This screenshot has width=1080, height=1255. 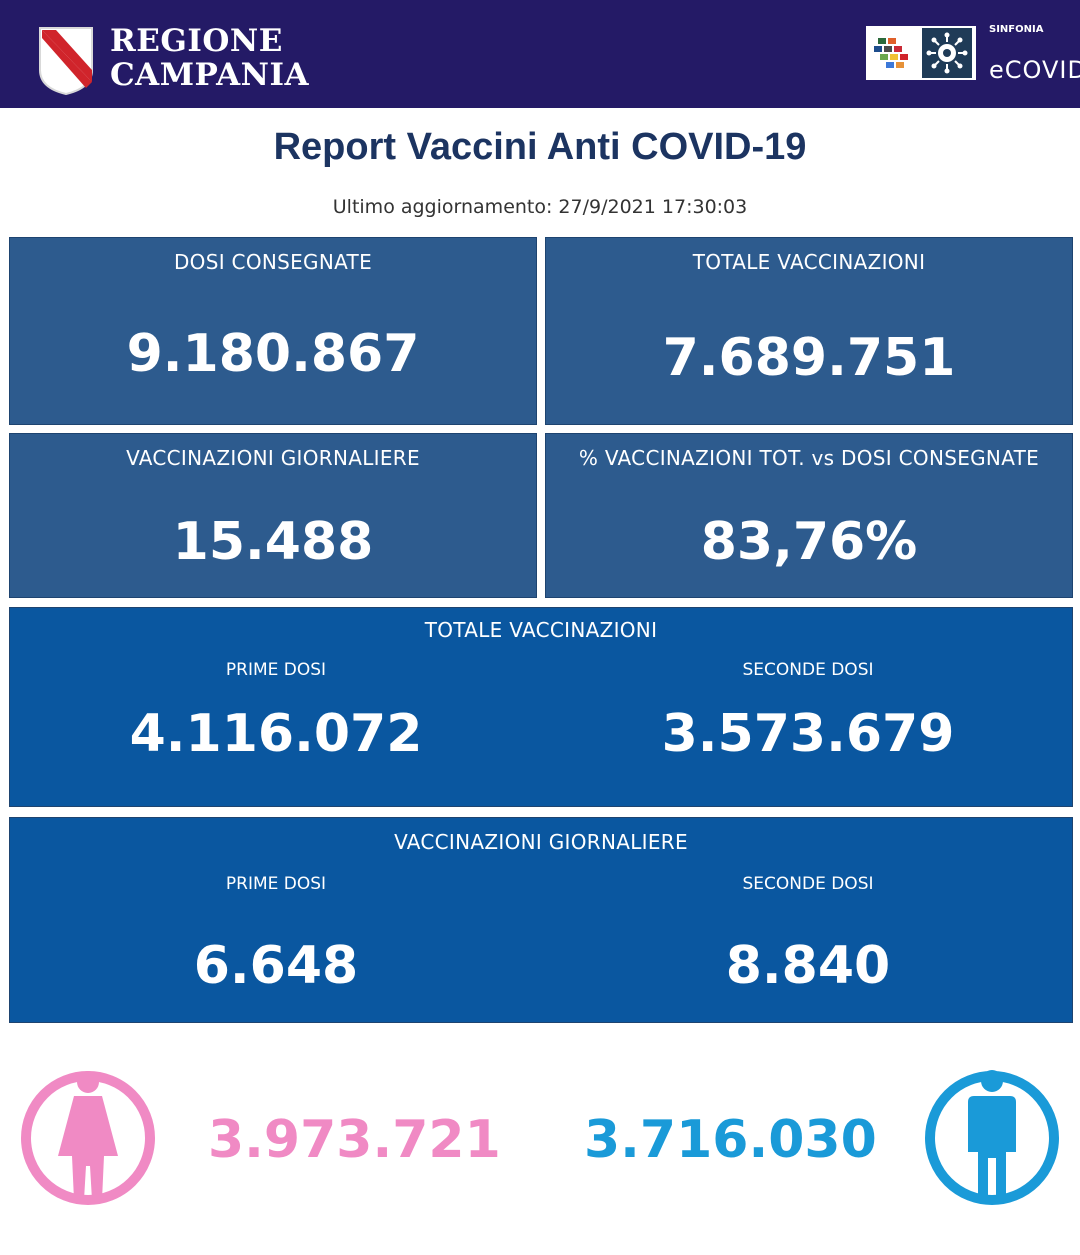 I want to click on page-title: Report Vaccini Anti COVID-19, so click(x=540, y=147).